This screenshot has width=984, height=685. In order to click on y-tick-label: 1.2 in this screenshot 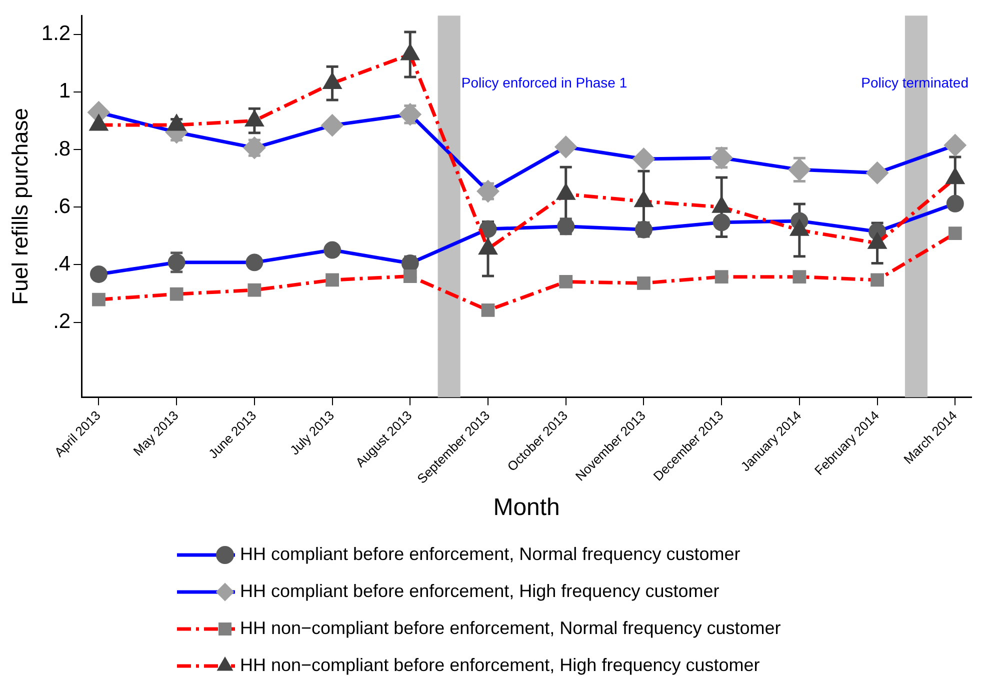, I will do `click(56, 34)`.